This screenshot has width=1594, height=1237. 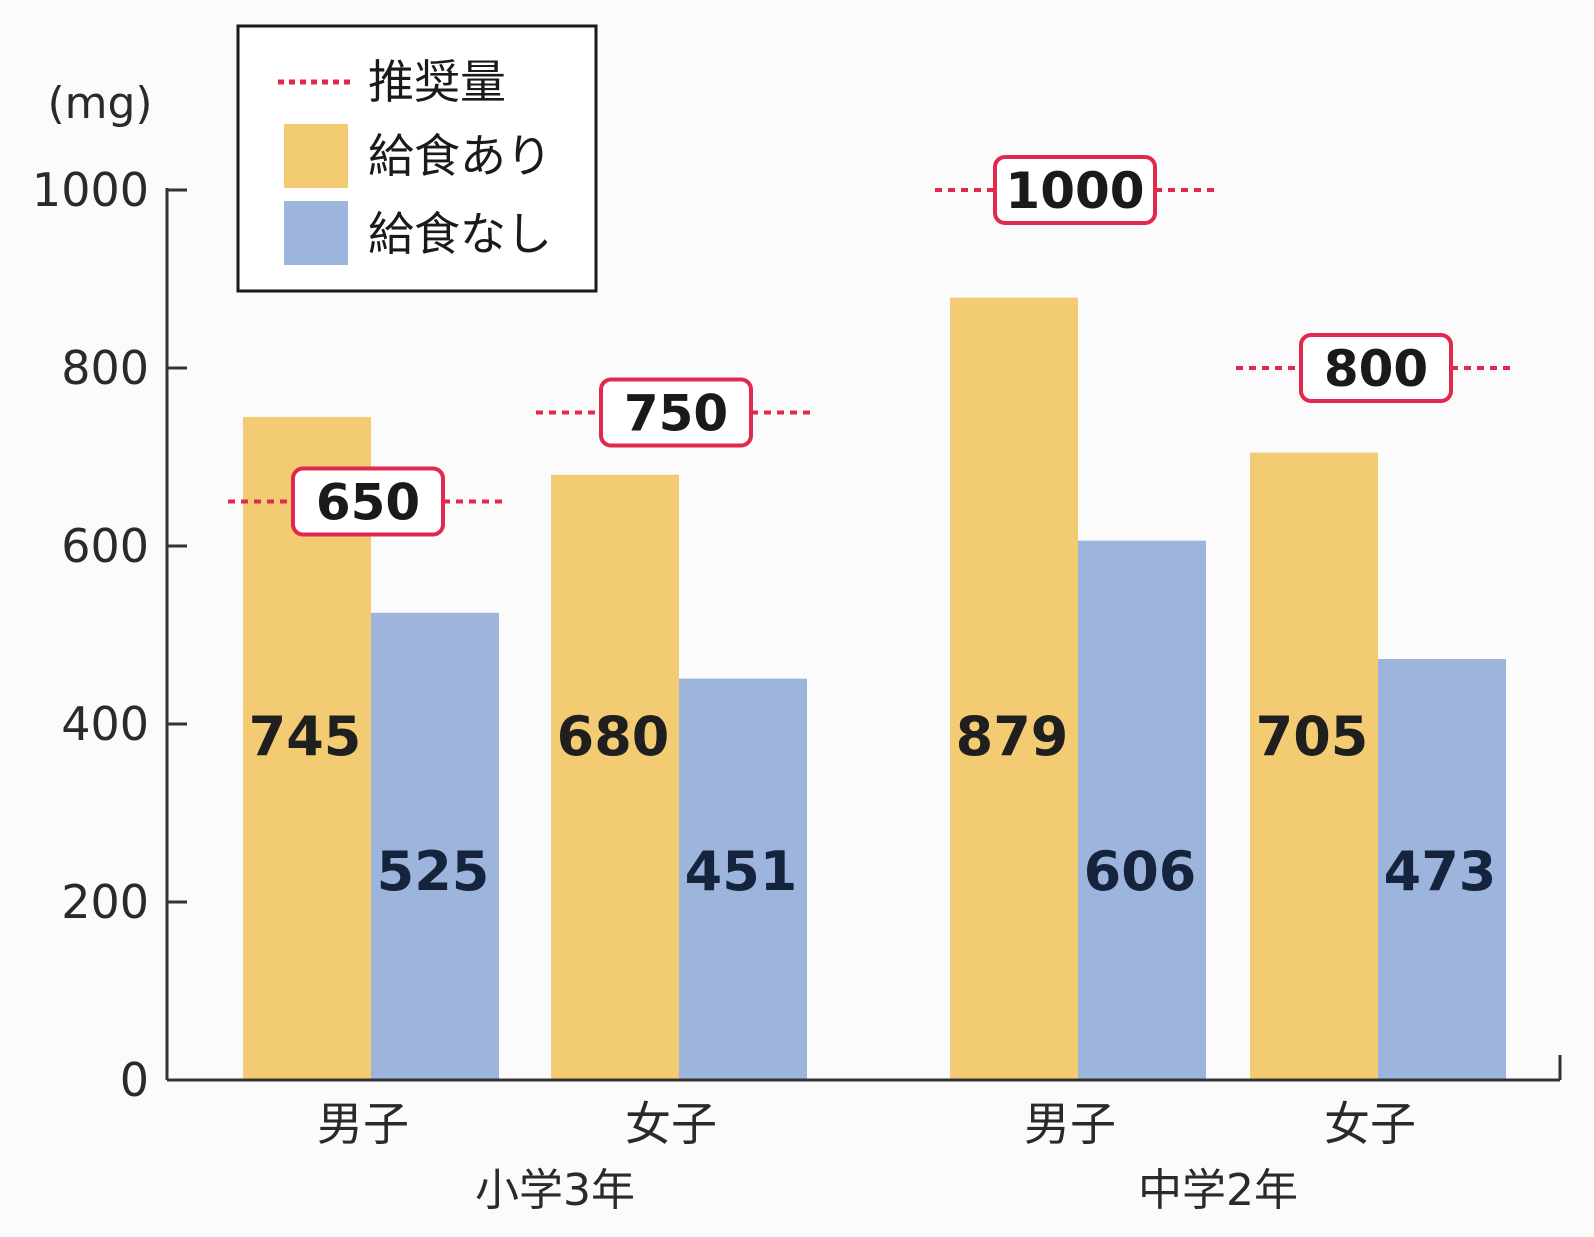 I want to click on legend-label: 給食あり, so click(x=460, y=156).